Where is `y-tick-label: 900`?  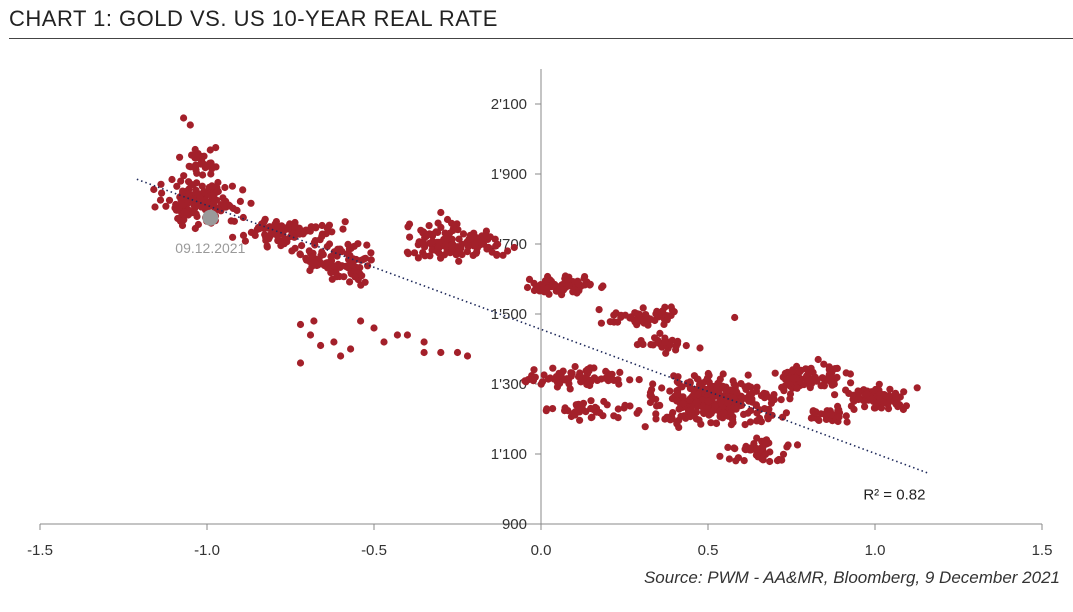 y-tick-label: 900 is located at coordinates (514, 524).